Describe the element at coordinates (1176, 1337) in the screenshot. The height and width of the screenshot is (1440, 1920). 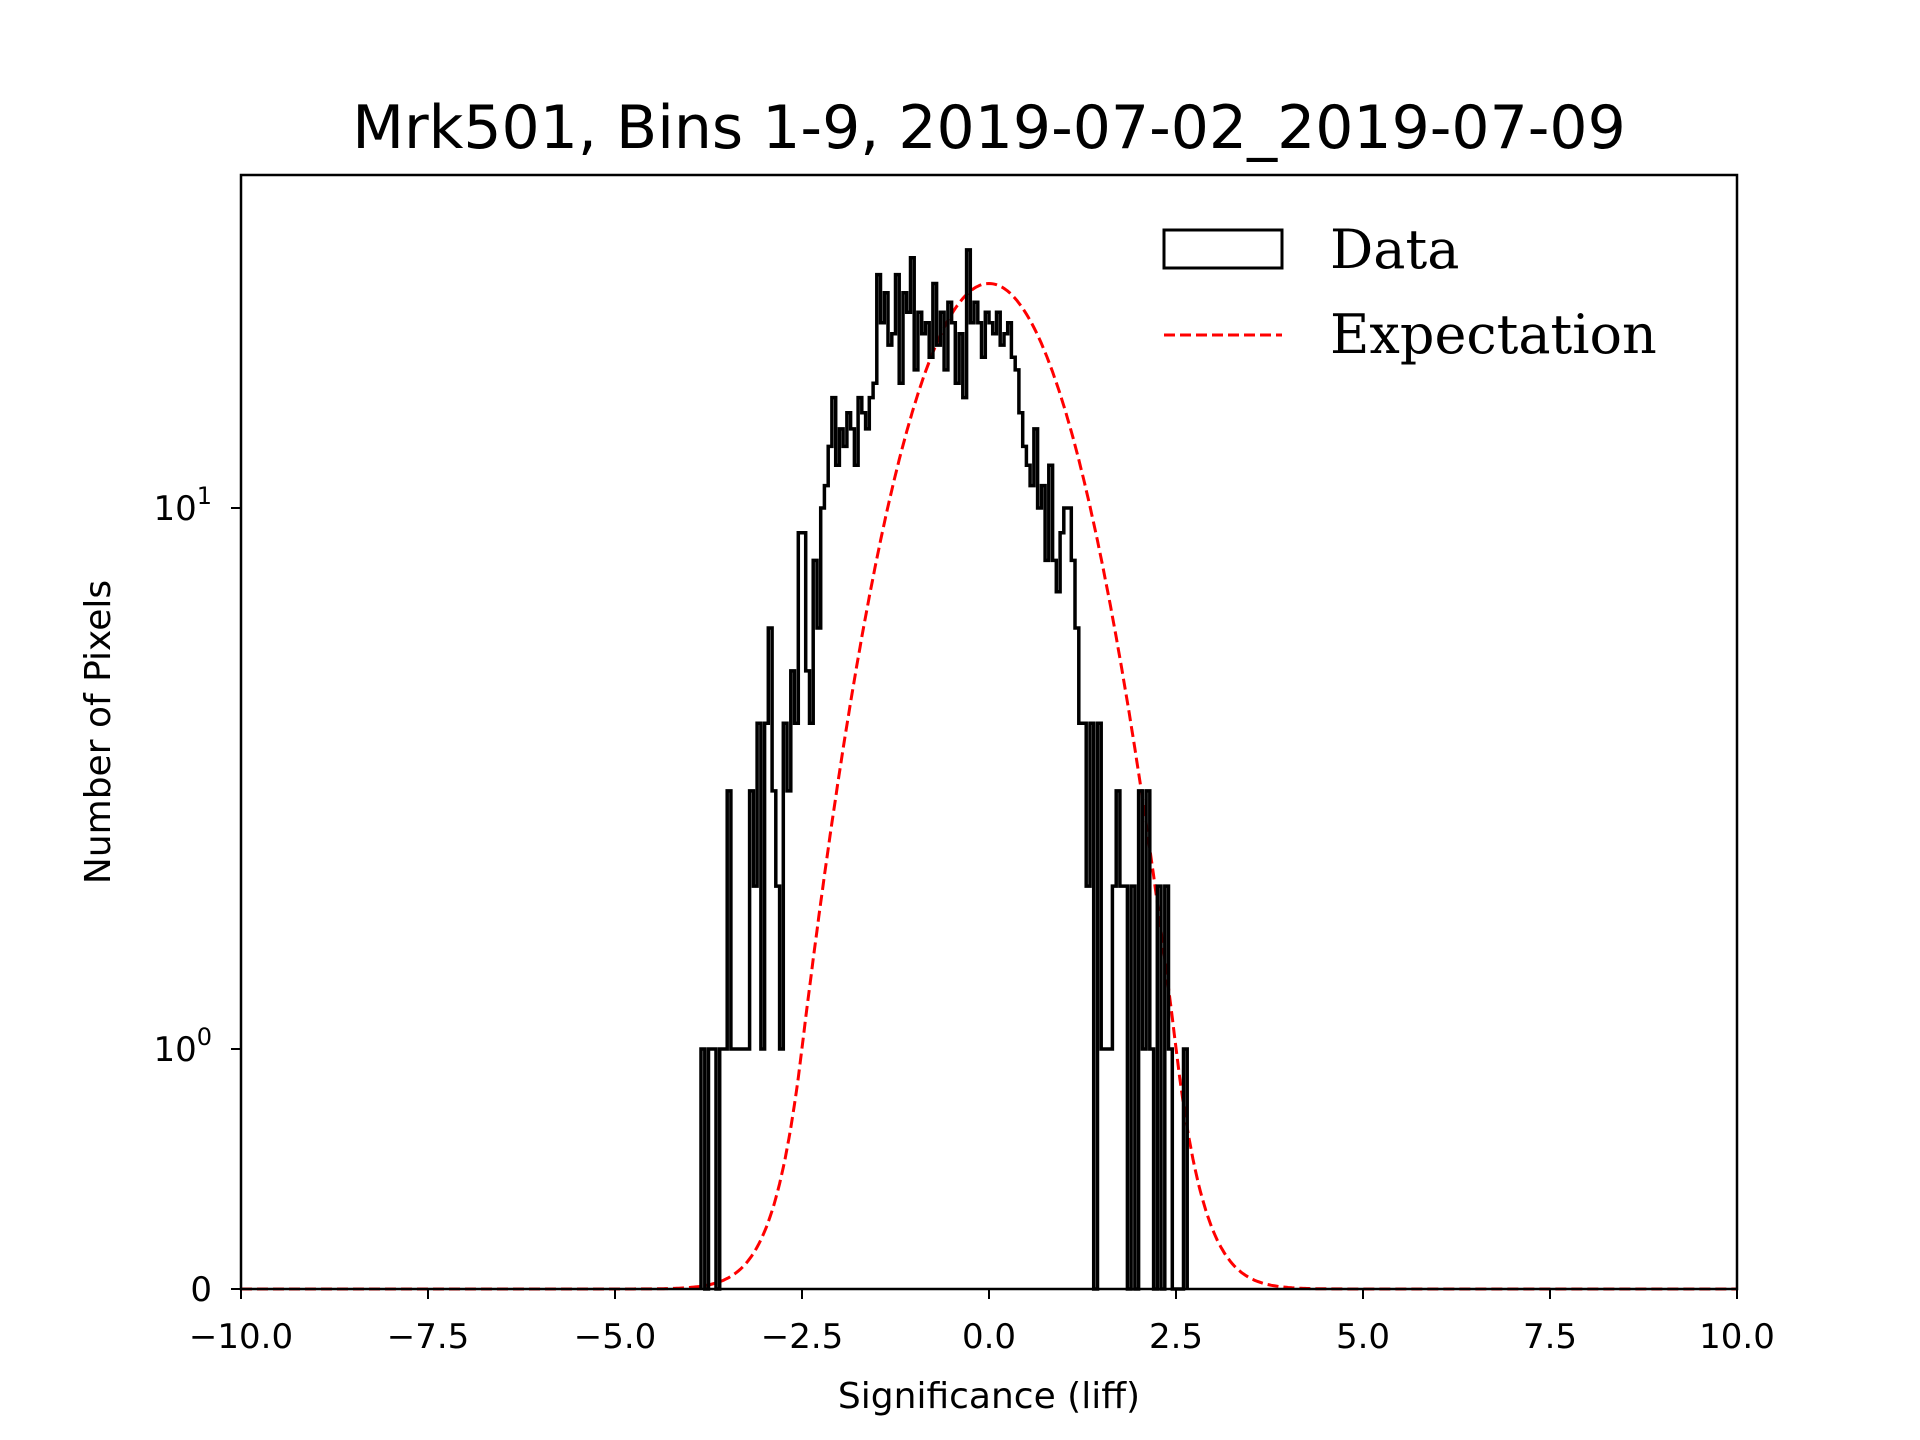
I see `x-tick-label: 2.5` at that location.